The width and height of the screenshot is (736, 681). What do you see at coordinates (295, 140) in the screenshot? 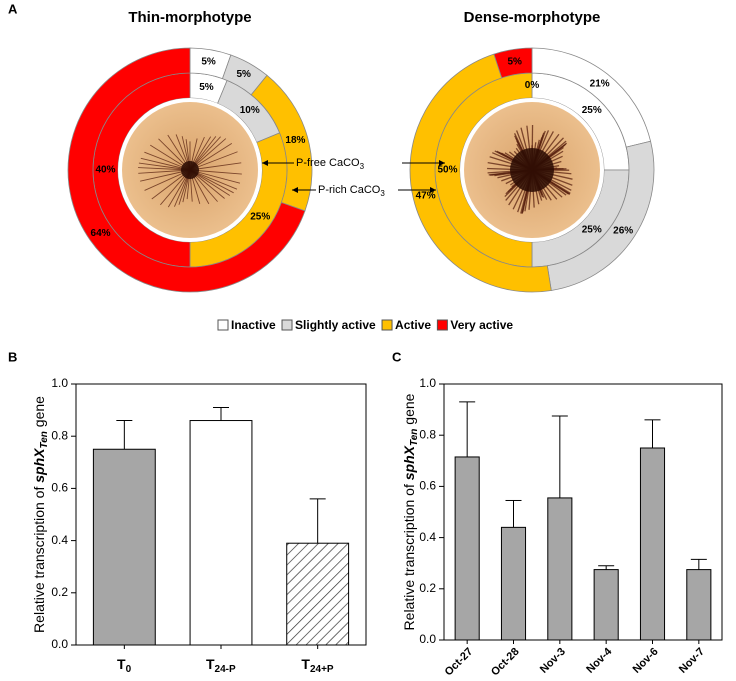
I see `data-label: 18%` at bounding box center [295, 140].